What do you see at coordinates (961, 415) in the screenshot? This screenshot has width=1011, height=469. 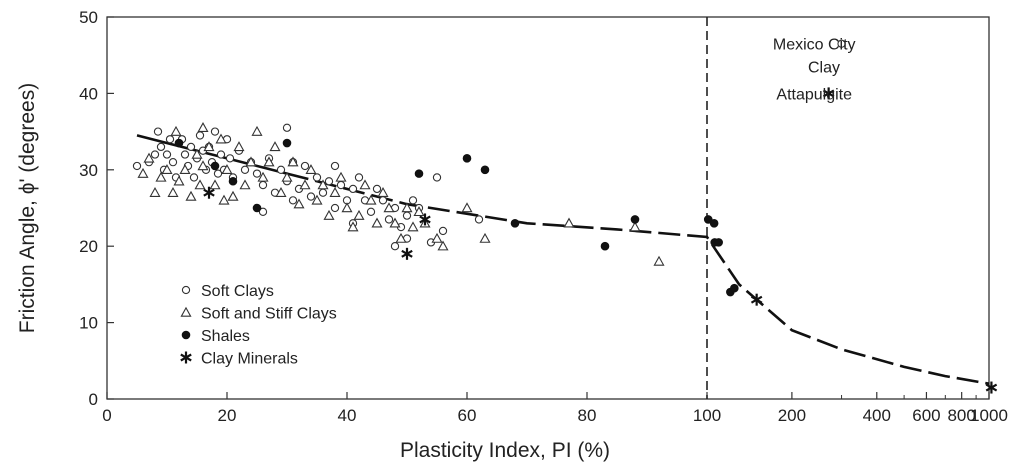 I see `x-tick-label: 800` at bounding box center [961, 415].